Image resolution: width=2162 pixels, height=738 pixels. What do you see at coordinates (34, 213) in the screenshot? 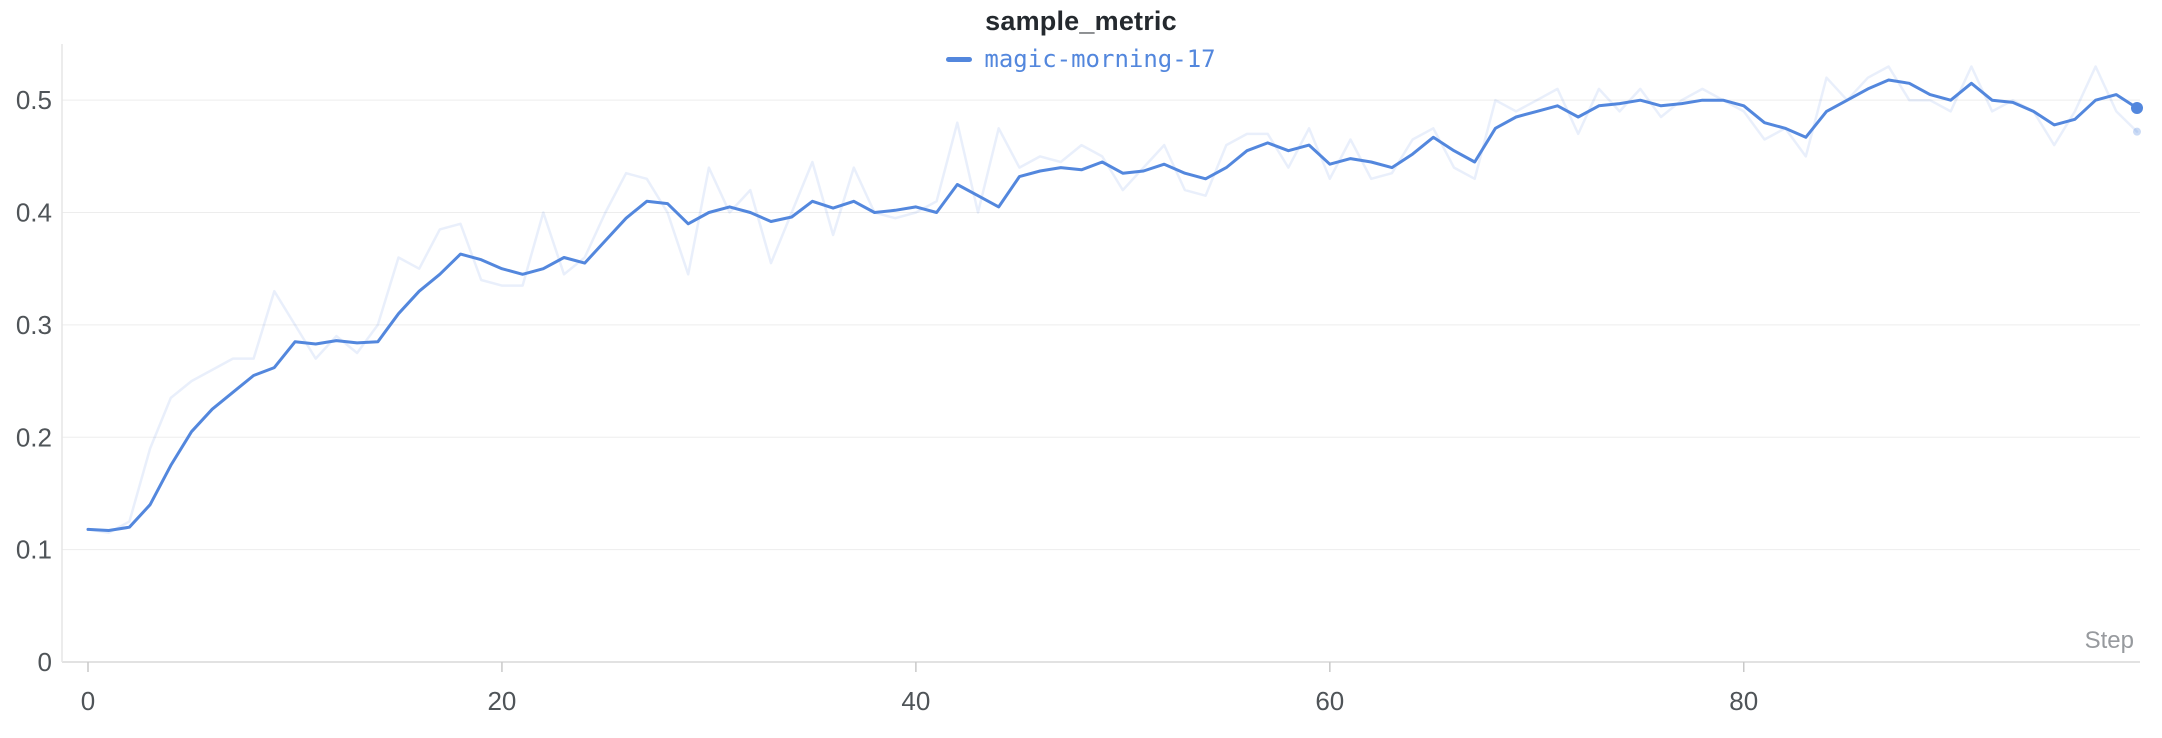
I see `y-tick-label: 0.4` at bounding box center [34, 213].